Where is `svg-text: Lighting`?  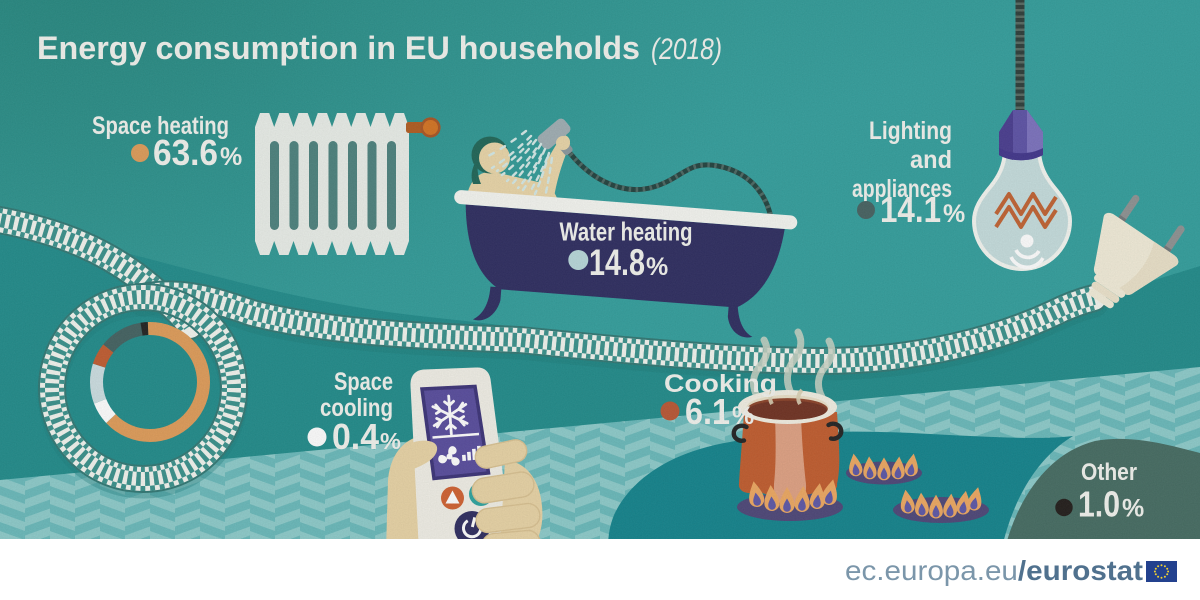
svg-text: Lighting is located at coordinates (910, 131).